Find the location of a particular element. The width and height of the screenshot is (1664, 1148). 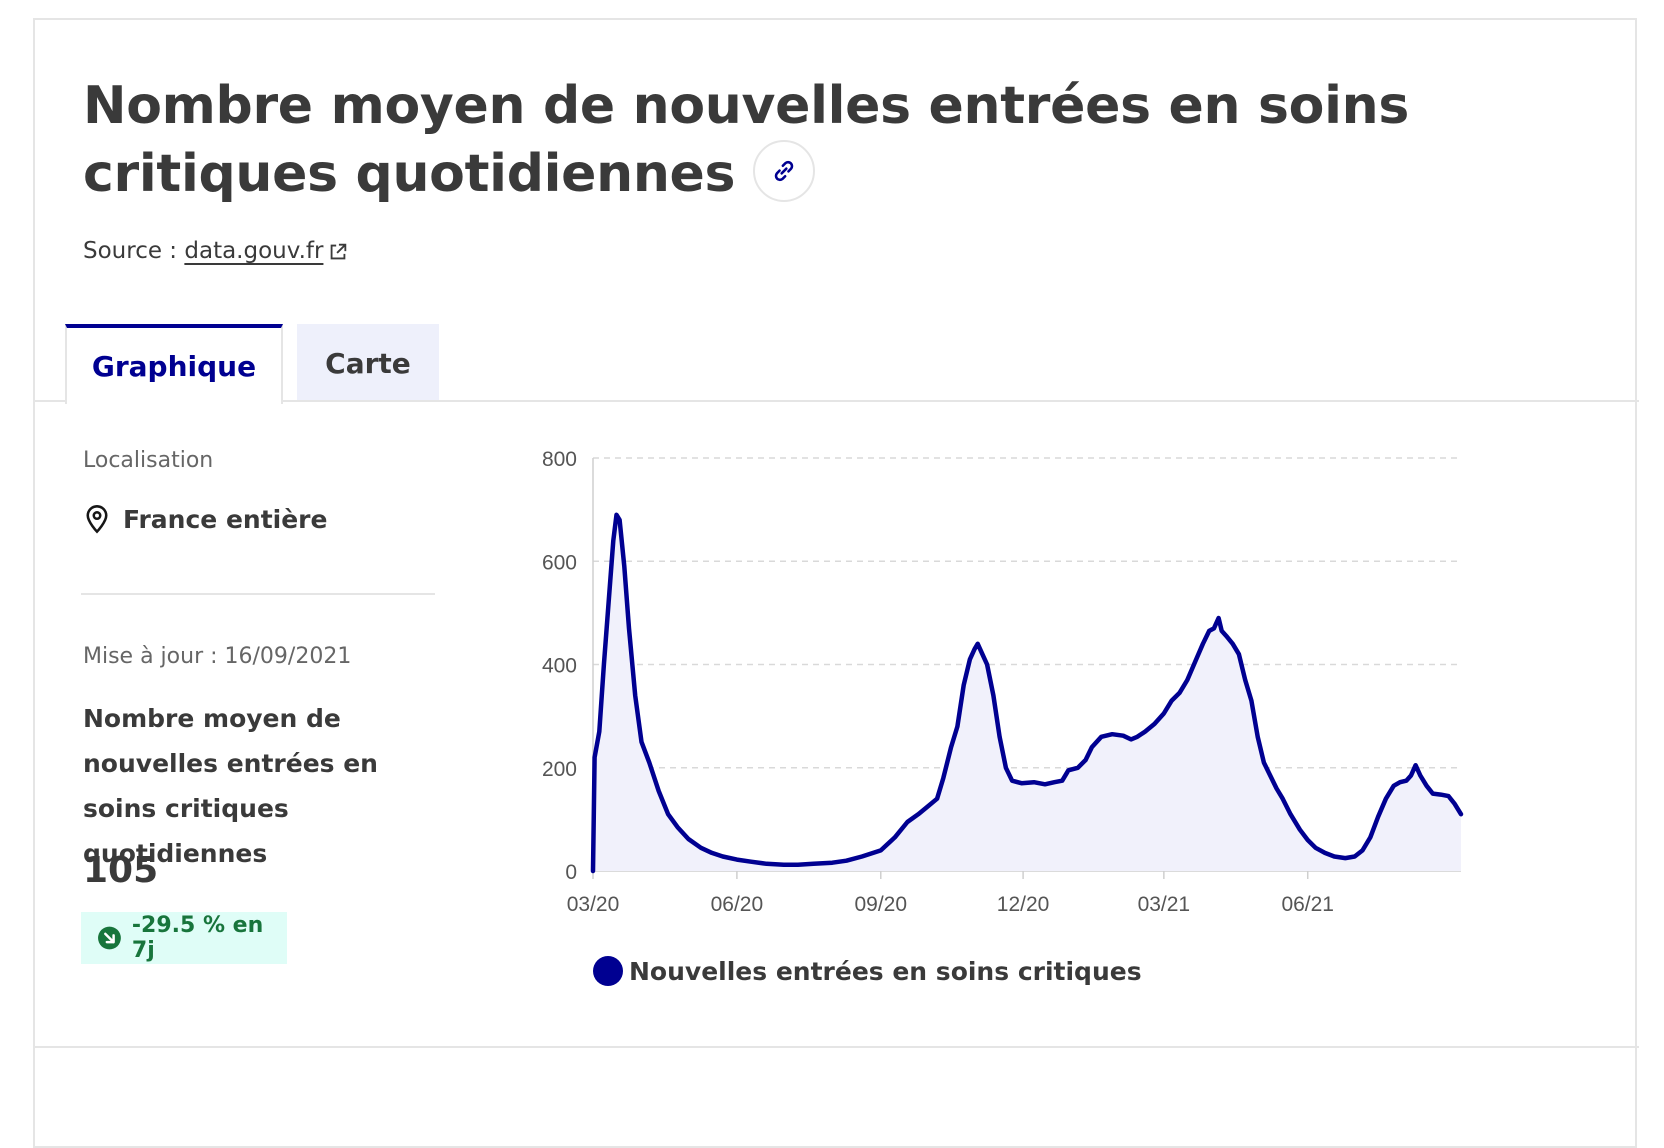

y-tick-label: 600 is located at coordinates (559, 562).